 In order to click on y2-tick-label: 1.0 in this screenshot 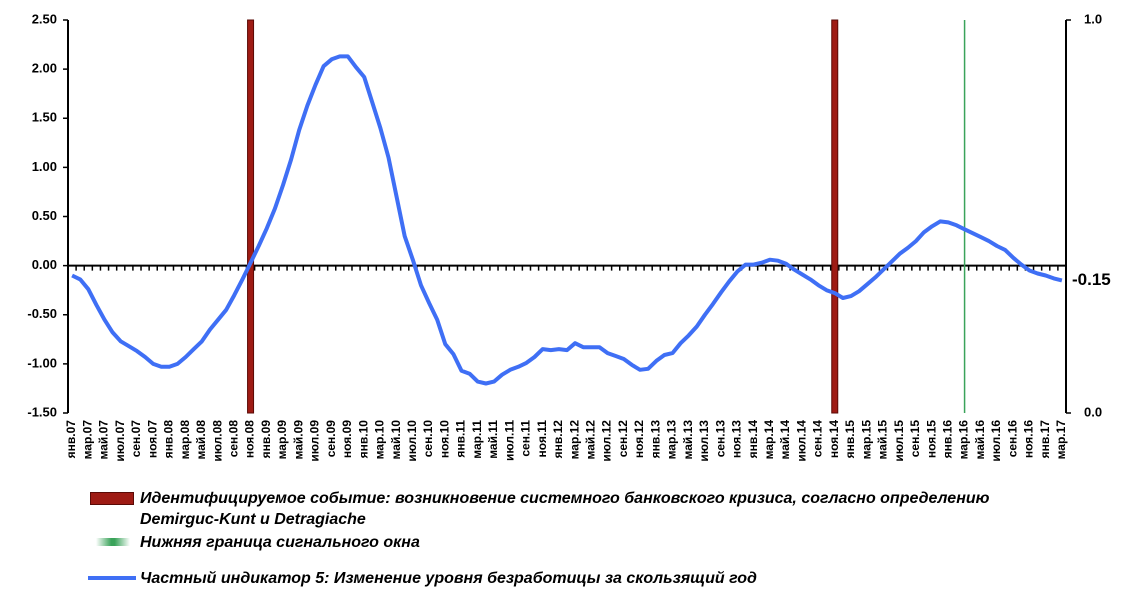, I will do `click(1093, 18)`.